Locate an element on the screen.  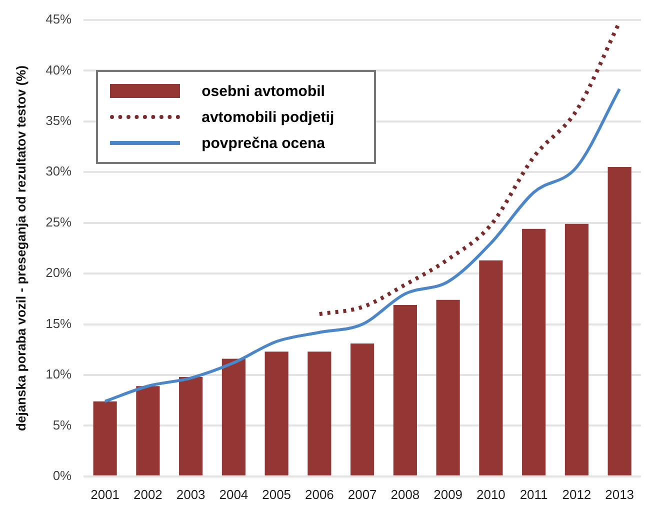
y-tick-label: 30% is located at coordinates (59, 171).